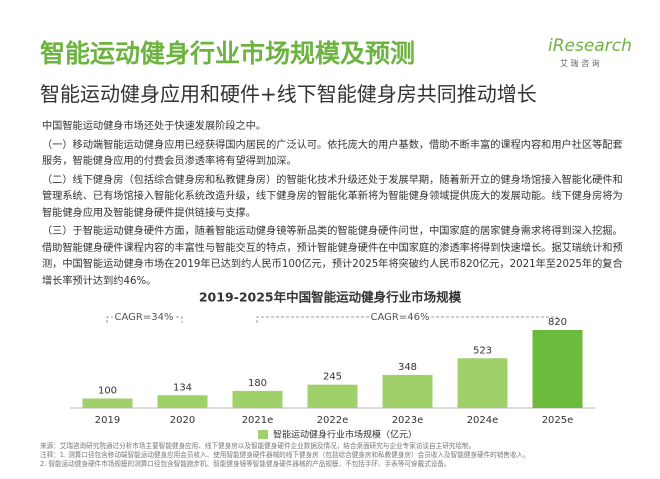 The image size is (660, 479). What do you see at coordinates (228, 53) in the screenshot?
I see `title: 智能运动健身行业市场规模及预测` at bounding box center [228, 53].